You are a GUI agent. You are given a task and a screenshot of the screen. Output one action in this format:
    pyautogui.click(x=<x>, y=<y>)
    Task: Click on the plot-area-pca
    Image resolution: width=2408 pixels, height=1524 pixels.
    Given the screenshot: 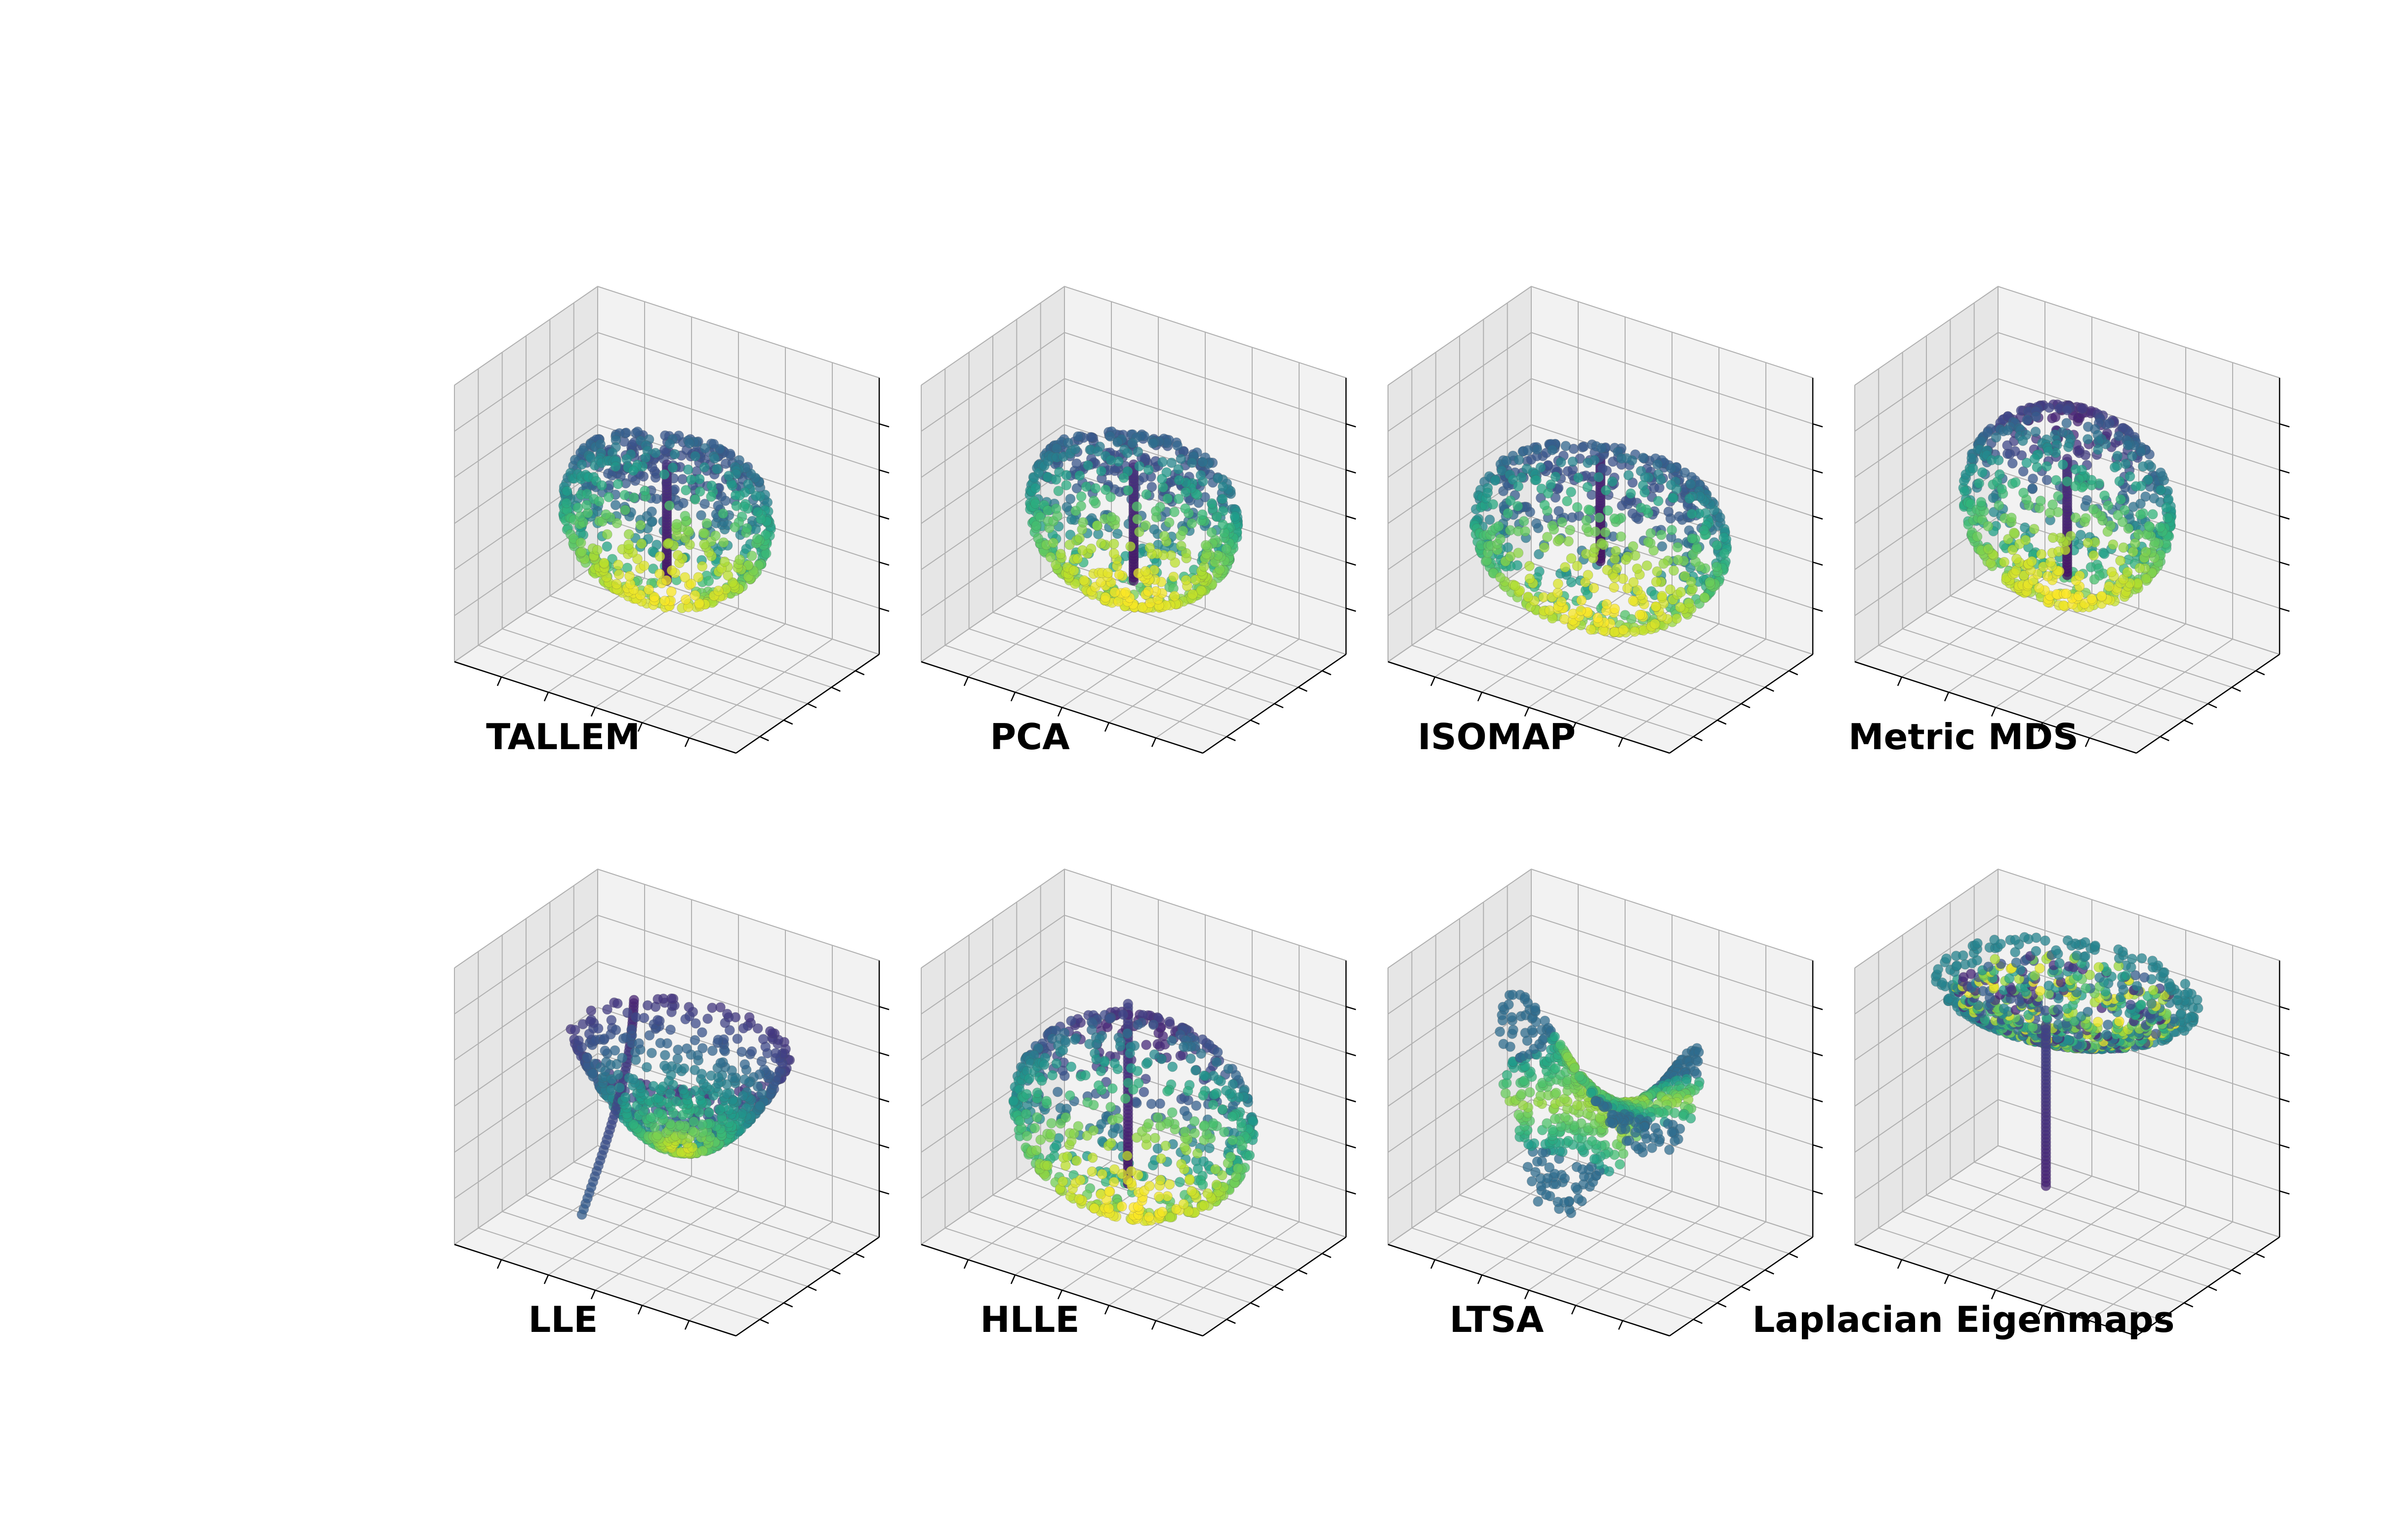 What is the action you would take?
    pyautogui.click(x=1138, y=519)
    